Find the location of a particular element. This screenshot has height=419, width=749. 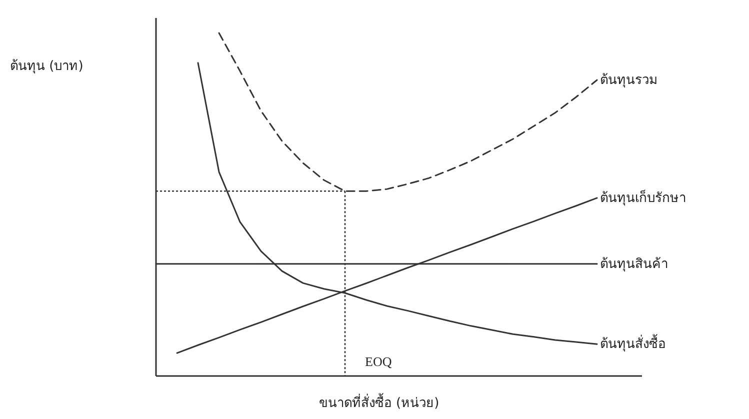

series-label: ต้นทุนสั่งซื้อ is located at coordinates (633, 343).